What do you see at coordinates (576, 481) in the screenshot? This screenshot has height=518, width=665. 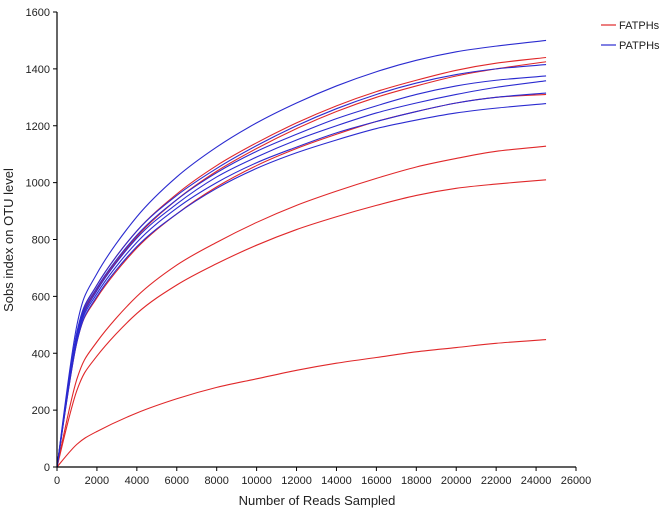 I see `x-tick-label: 26000` at bounding box center [576, 481].